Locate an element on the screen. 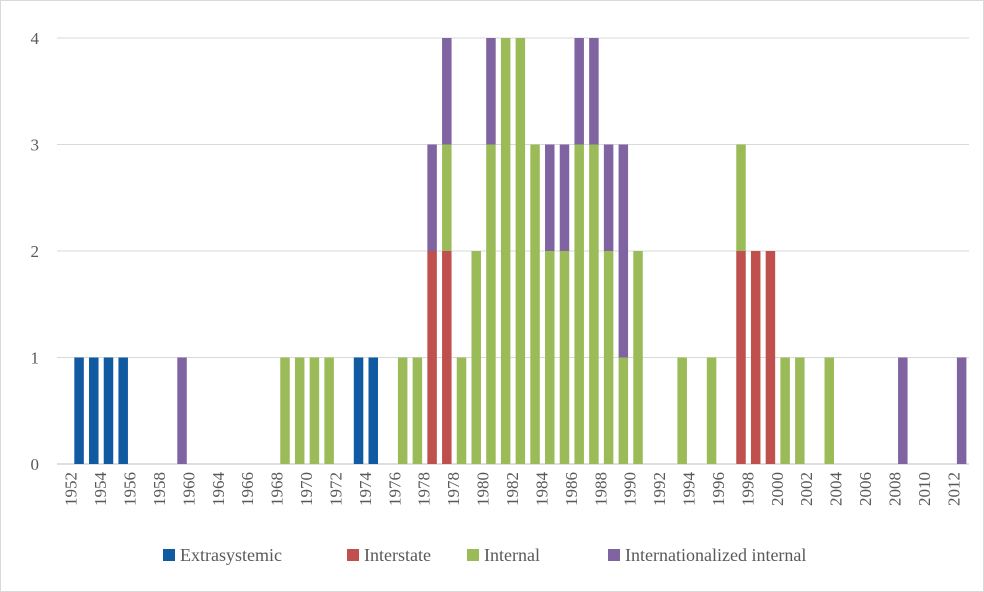 The height and width of the screenshot is (592, 984). x-tick-label: 2008 is located at coordinates (894, 489).